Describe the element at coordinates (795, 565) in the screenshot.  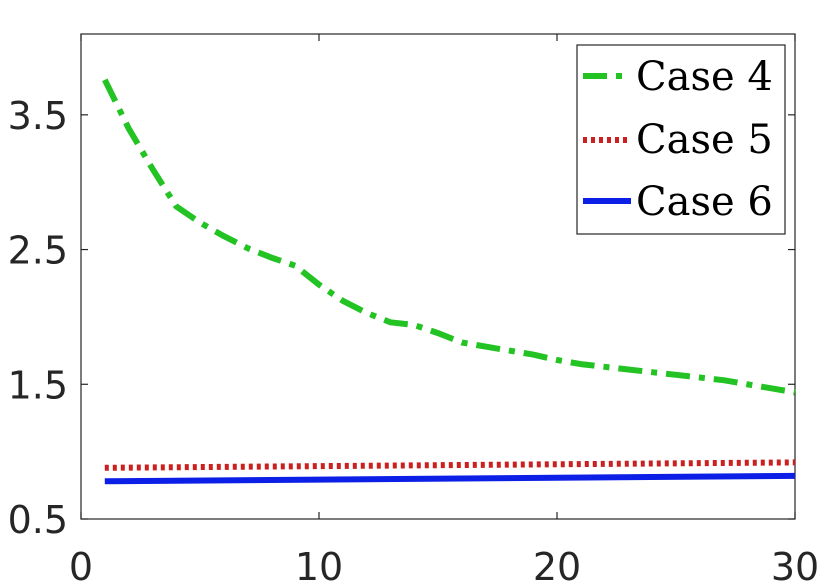
I see `x-tick-label: 30` at that location.